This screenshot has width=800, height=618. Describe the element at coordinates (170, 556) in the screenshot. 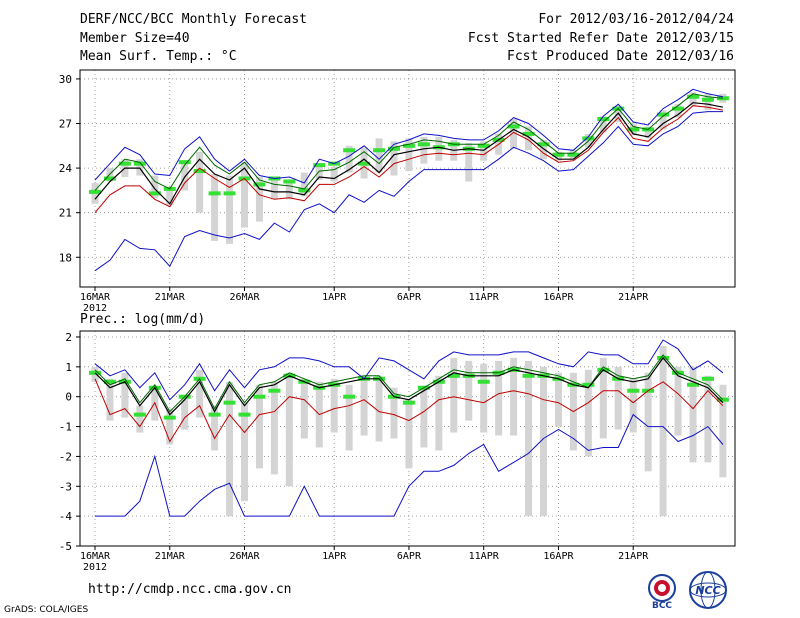

I see `precip-xtick-label: 21MAR` at that location.